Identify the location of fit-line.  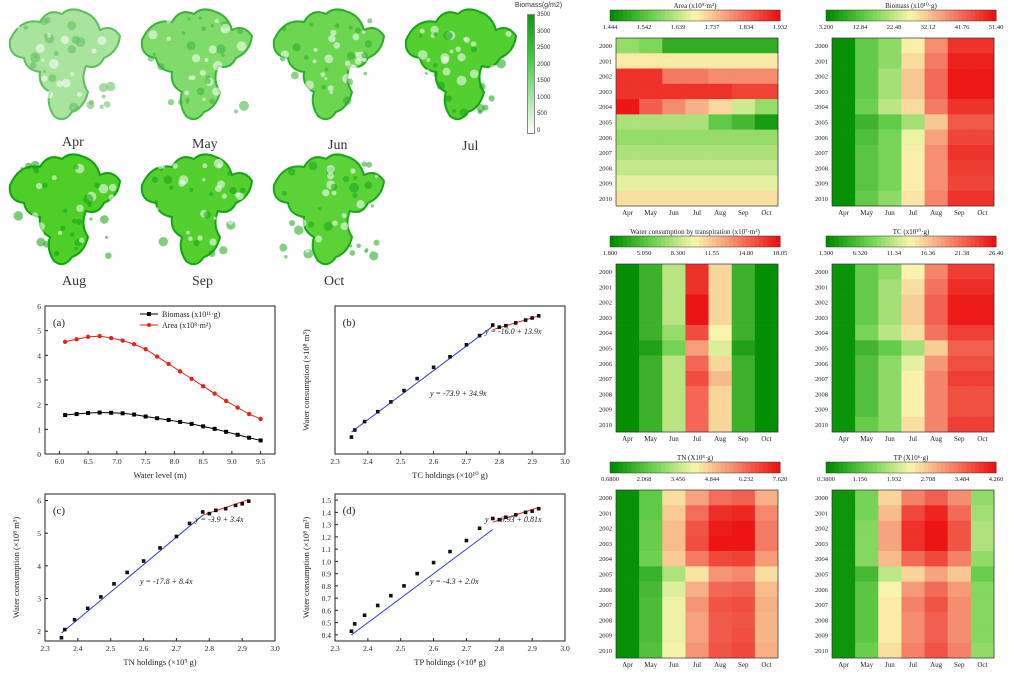
(132, 574).